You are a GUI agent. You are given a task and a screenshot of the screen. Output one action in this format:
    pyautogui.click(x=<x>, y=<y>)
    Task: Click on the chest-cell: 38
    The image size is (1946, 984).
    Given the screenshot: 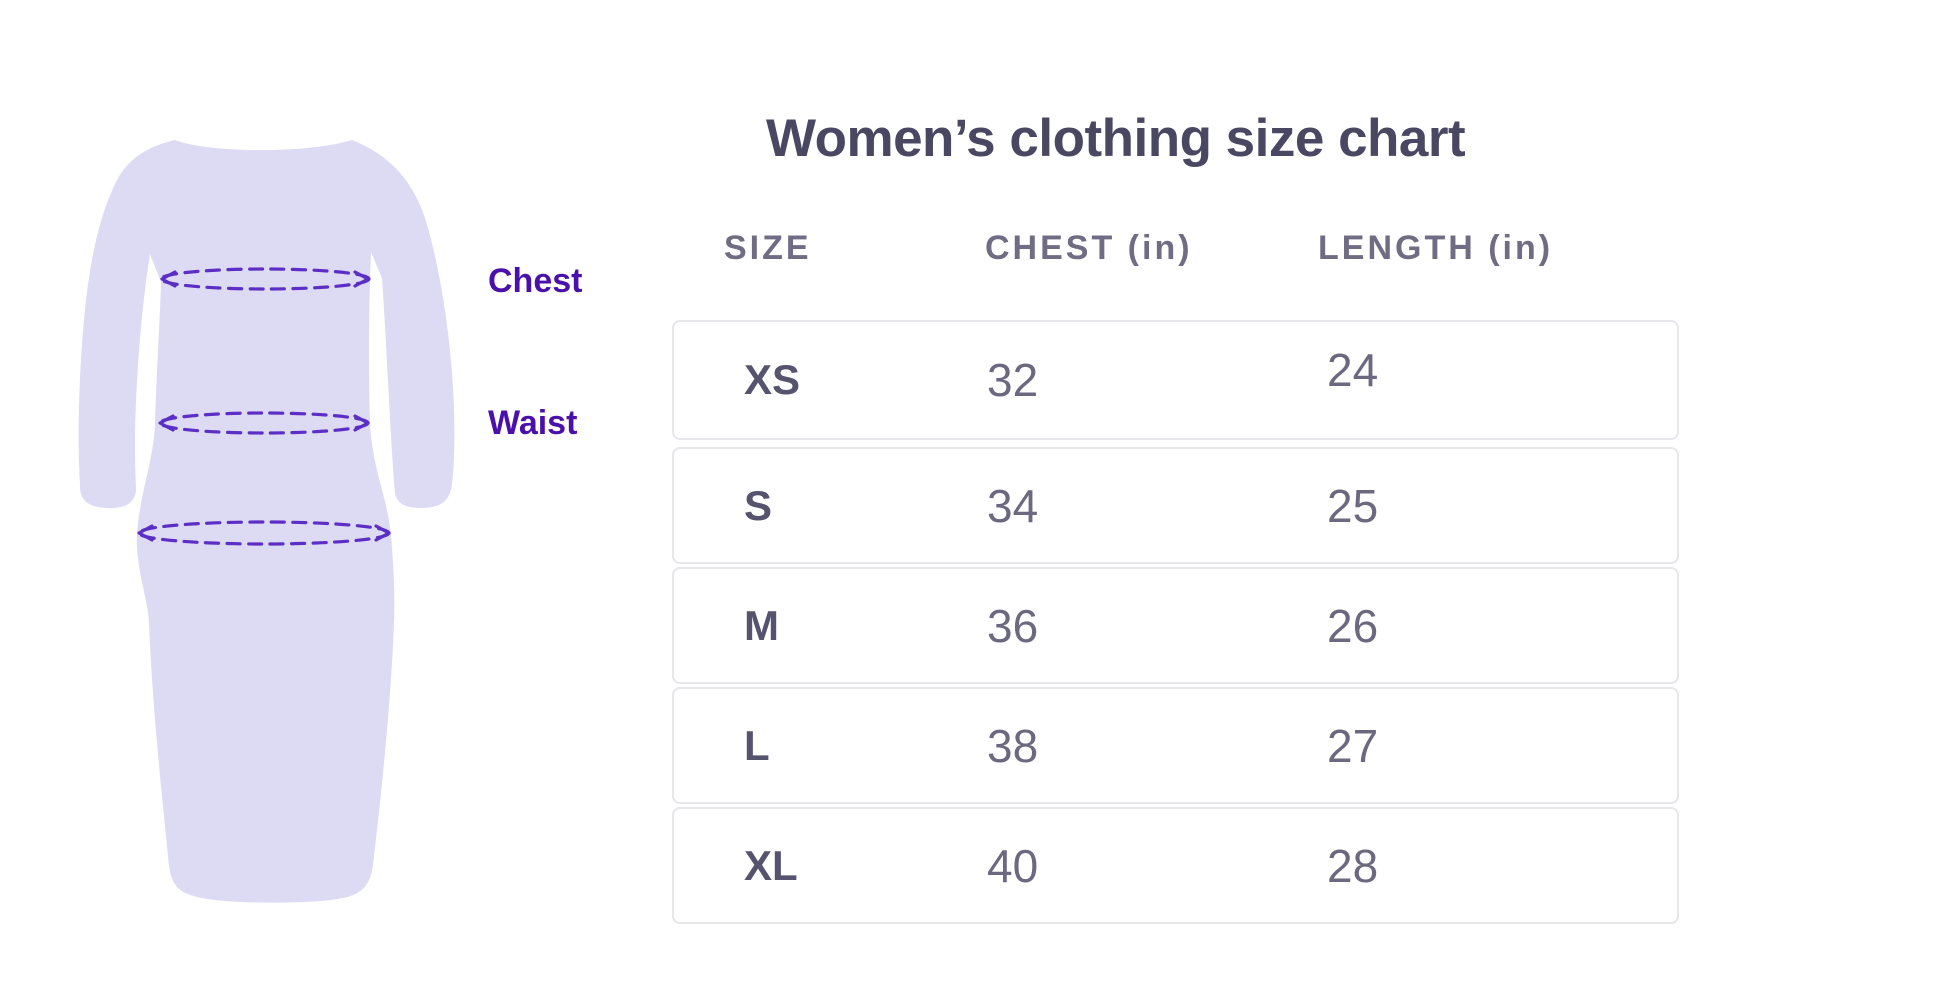 What is the action you would take?
    pyautogui.click(x=1013, y=745)
    